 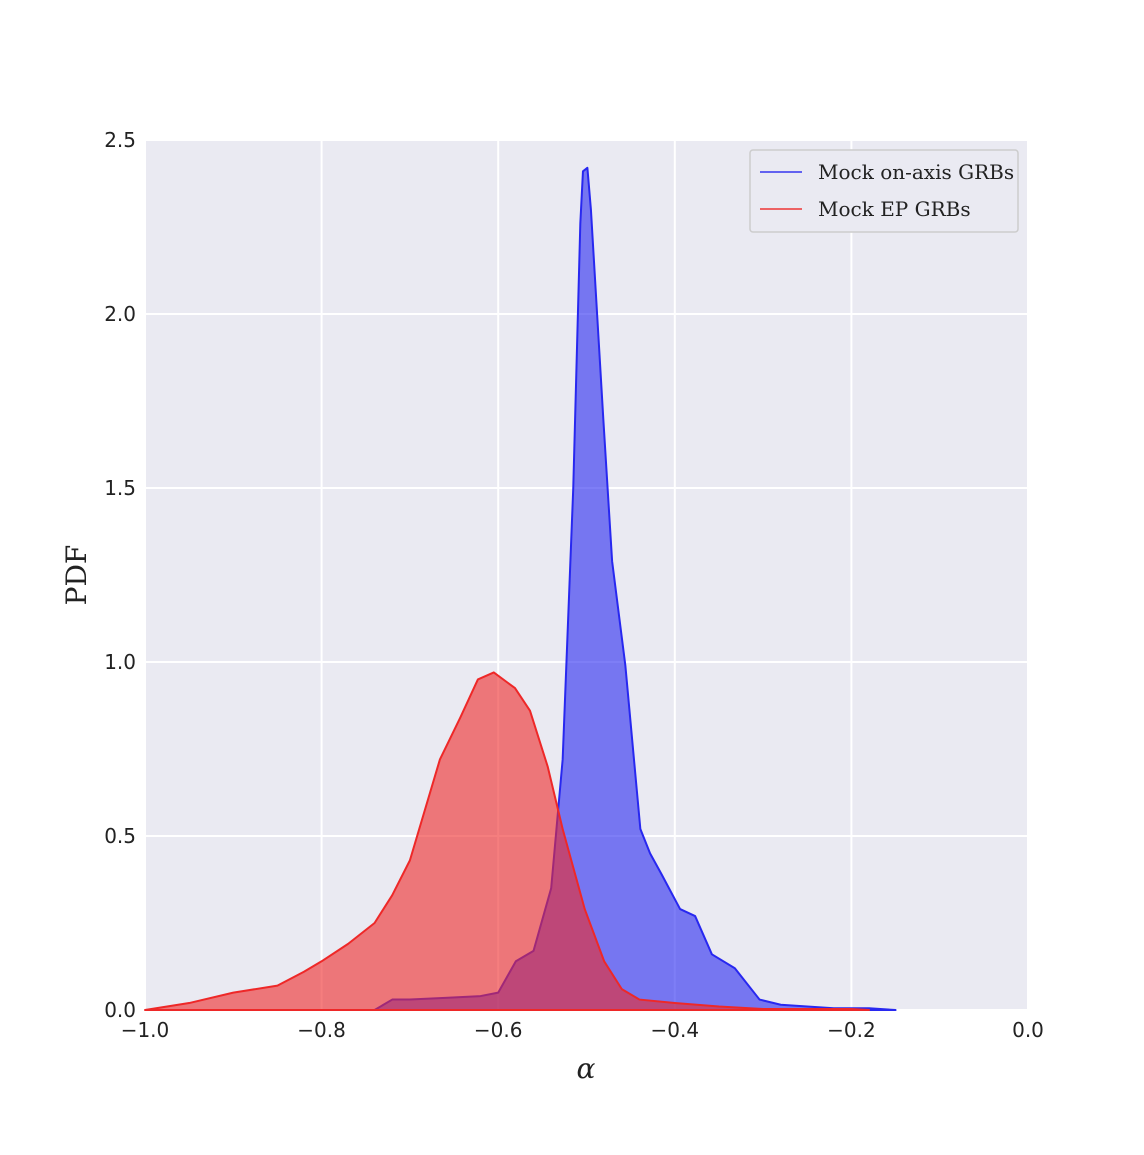 I want to click on y-tick-label: 1.0, so click(x=120, y=662).